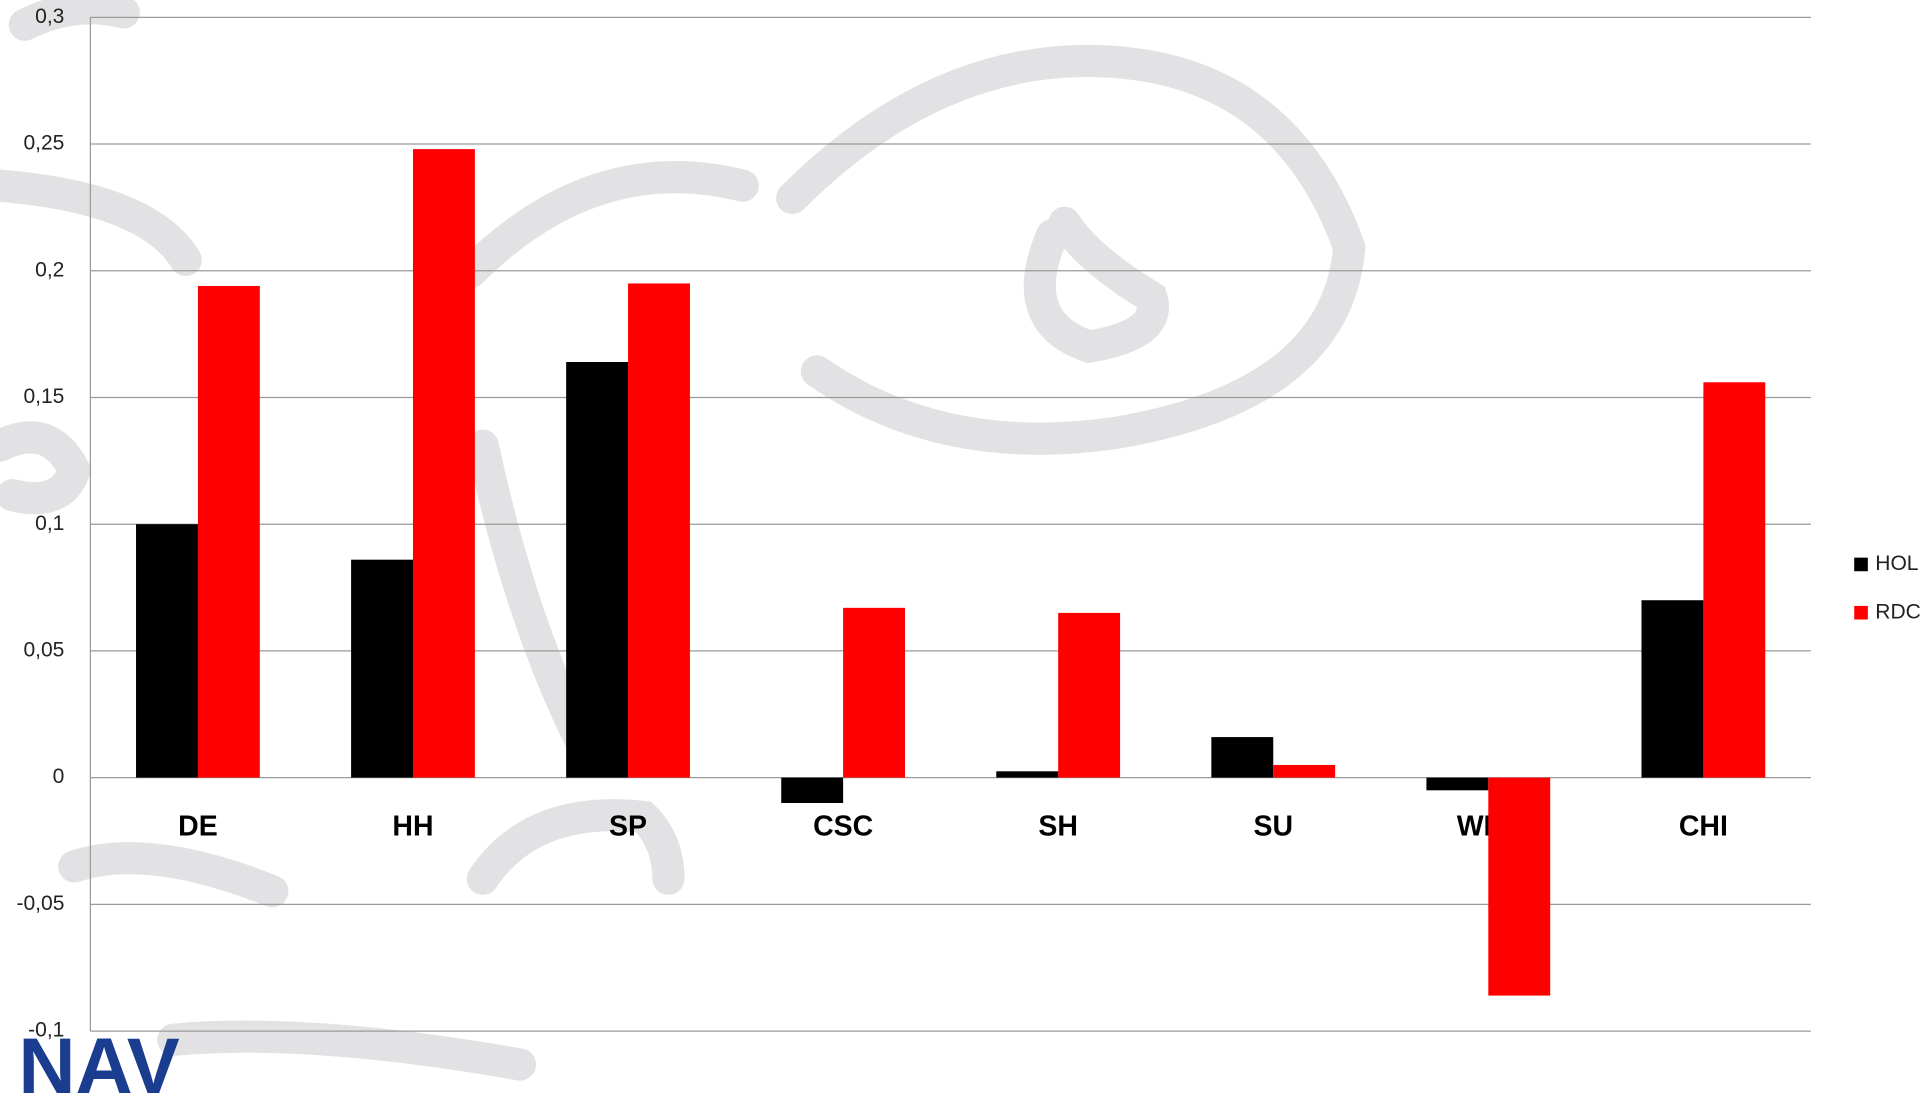  Describe the element at coordinates (1898, 611) in the screenshot. I see `legend-label: RDC` at that location.